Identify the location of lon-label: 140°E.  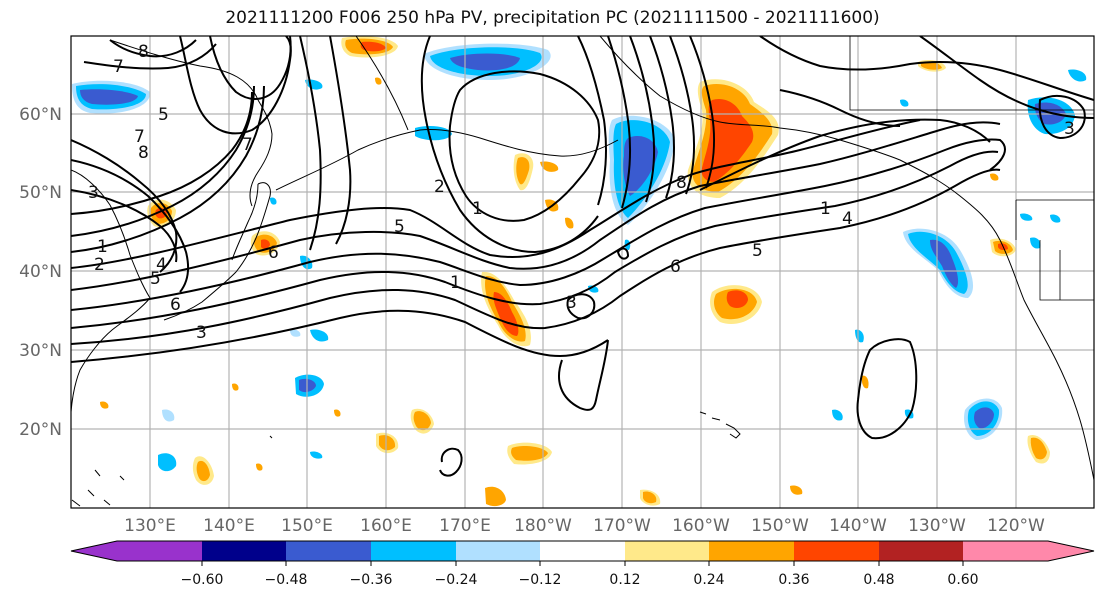
(229, 526).